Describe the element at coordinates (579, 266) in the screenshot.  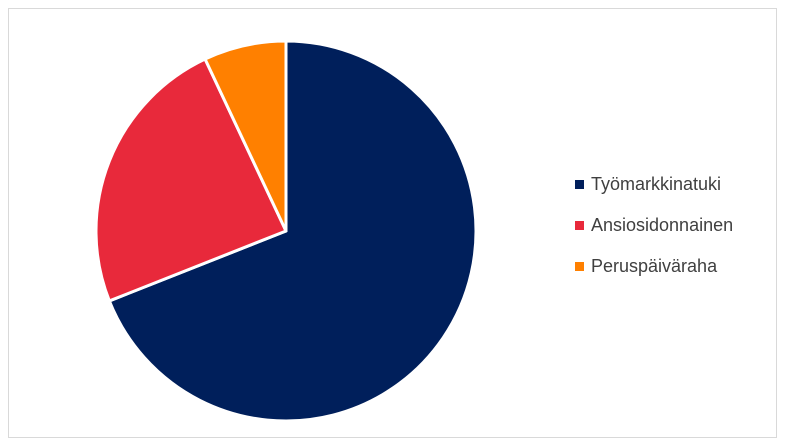
I see `legend-swatch-peruspaivaraha` at that location.